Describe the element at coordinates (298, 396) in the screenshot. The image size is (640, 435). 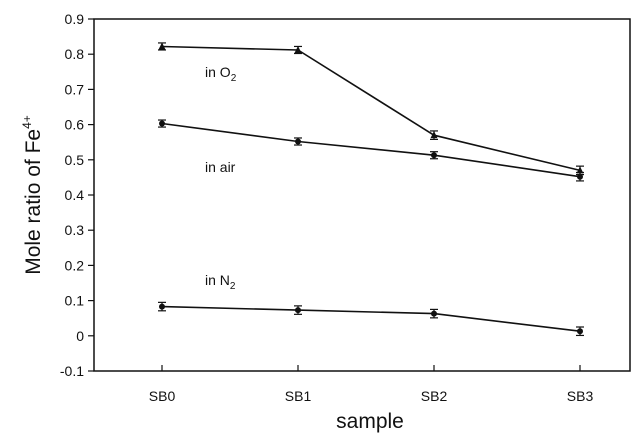
I see `x-tick-label-1: SB1` at that location.